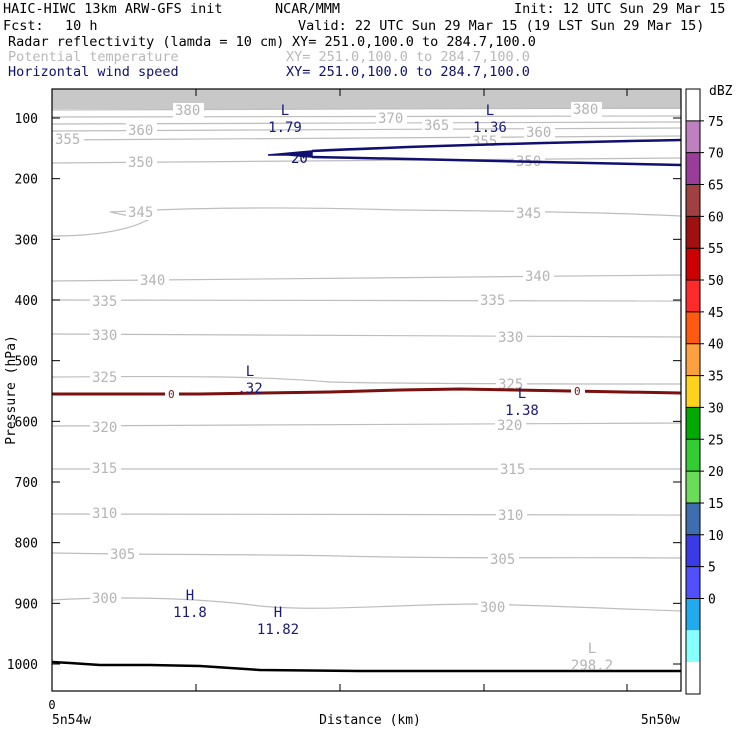 The width and height of the screenshot is (740, 740). Describe the element at coordinates (716, 472) in the screenshot. I see `colorbar-level-label: 20` at that location.